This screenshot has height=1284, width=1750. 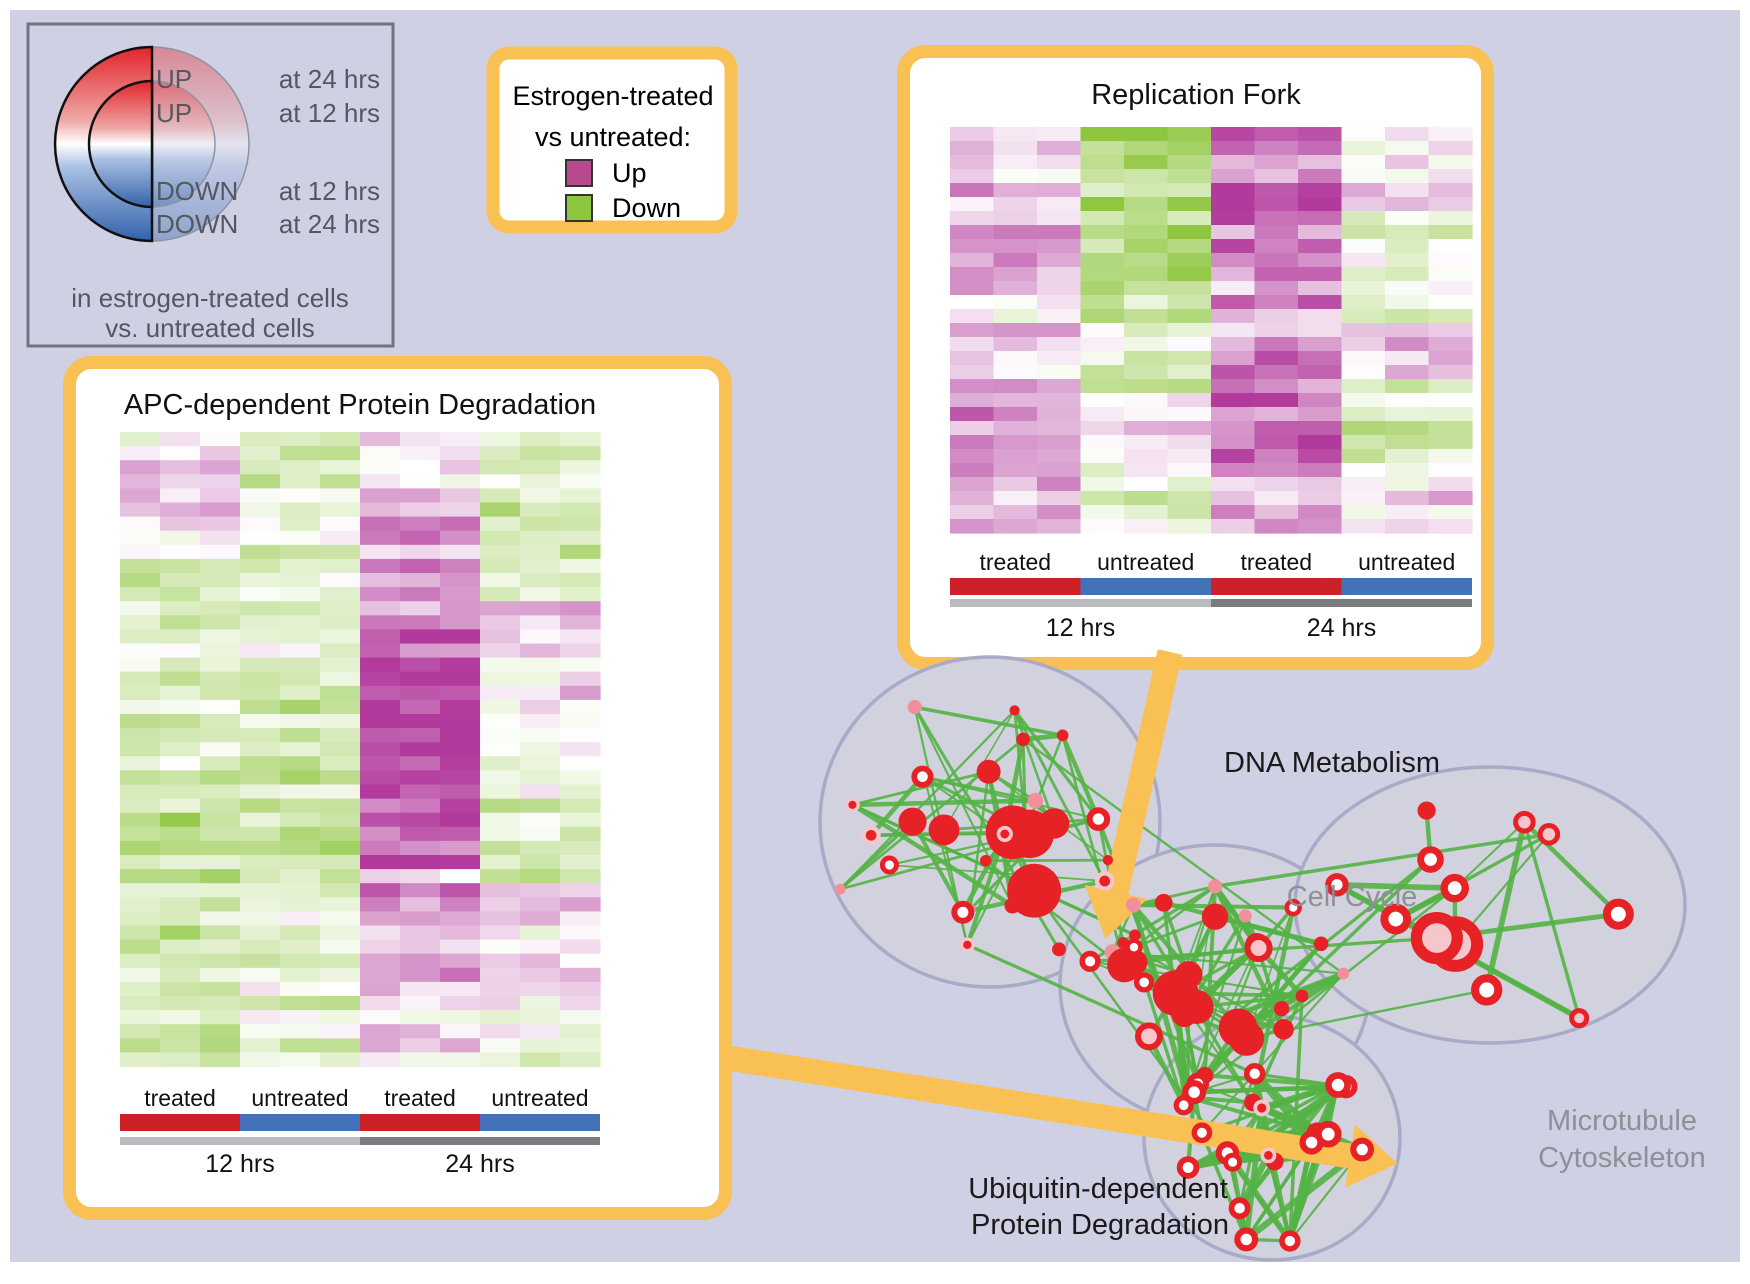 I want to click on gene-node-ring-pink, so click(x=1149, y=1036).